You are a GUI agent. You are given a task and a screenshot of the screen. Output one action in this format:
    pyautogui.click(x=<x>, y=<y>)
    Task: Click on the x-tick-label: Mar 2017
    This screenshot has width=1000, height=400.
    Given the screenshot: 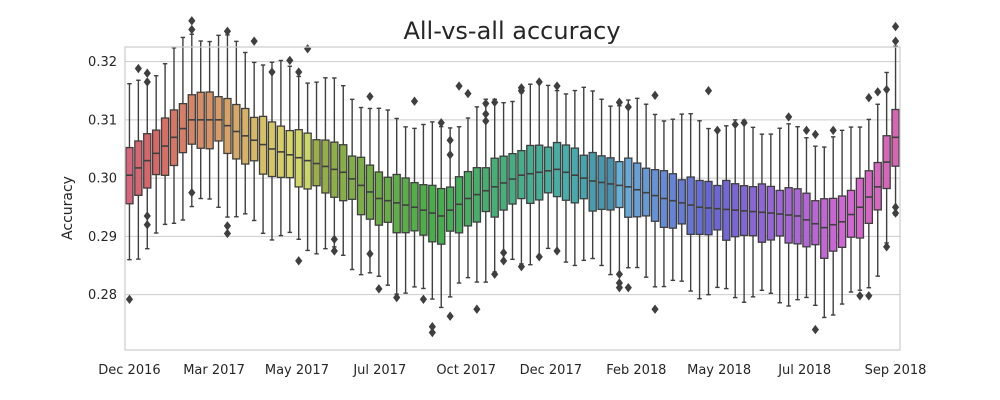 What is the action you would take?
    pyautogui.click(x=214, y=370)
    